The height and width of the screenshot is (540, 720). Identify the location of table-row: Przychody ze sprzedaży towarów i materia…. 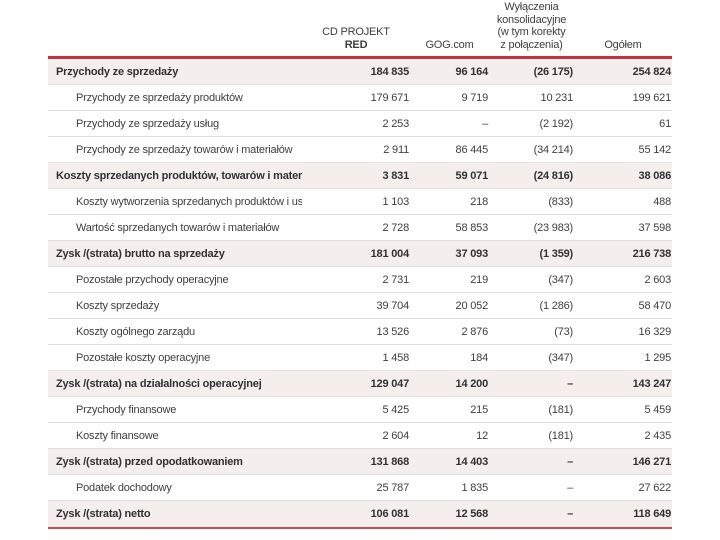
(360, 150).